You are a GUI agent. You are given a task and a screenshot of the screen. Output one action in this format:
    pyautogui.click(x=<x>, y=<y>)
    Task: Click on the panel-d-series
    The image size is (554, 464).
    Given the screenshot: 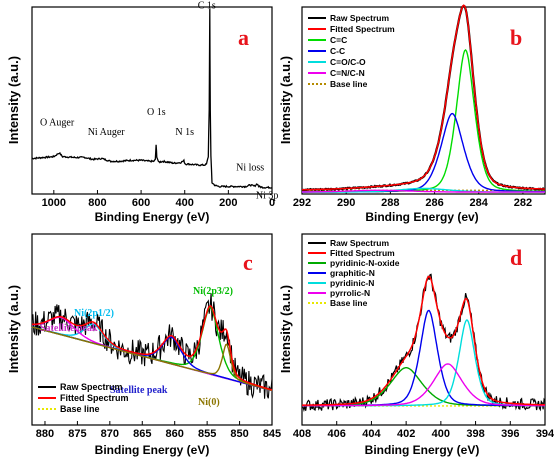 What is the action you would take?
    pyautogui.click(x=423, y=343)
    